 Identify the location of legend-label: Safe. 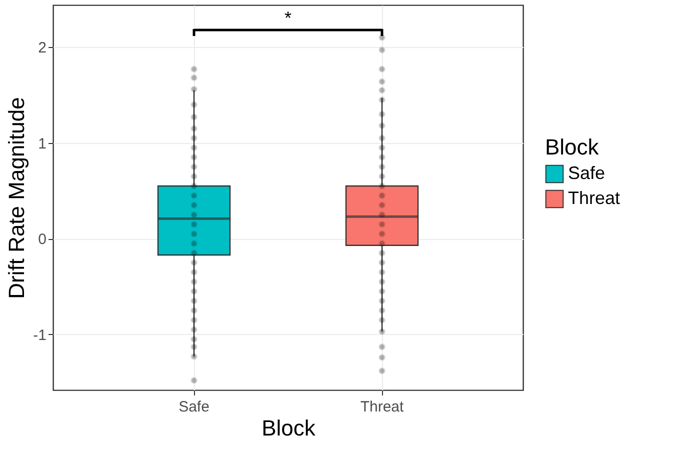
(587, 173).